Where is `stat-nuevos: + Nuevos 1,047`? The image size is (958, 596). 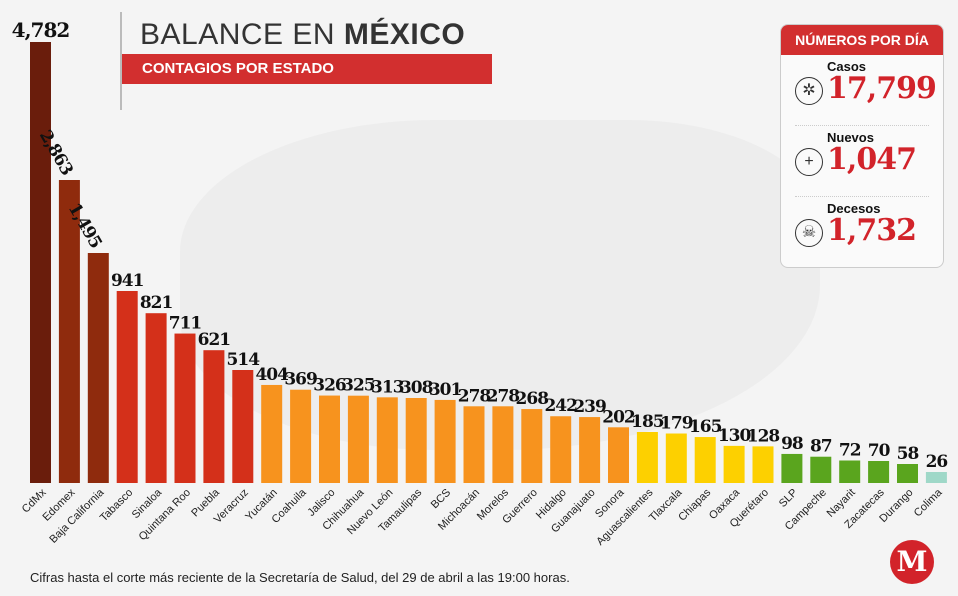
stat-nuevos: + Nuevos 1,047 is located at coordinates (862, 161).